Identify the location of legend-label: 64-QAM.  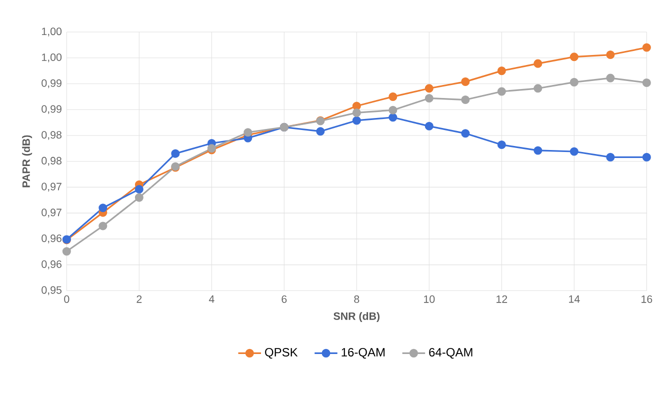
(450, 353).